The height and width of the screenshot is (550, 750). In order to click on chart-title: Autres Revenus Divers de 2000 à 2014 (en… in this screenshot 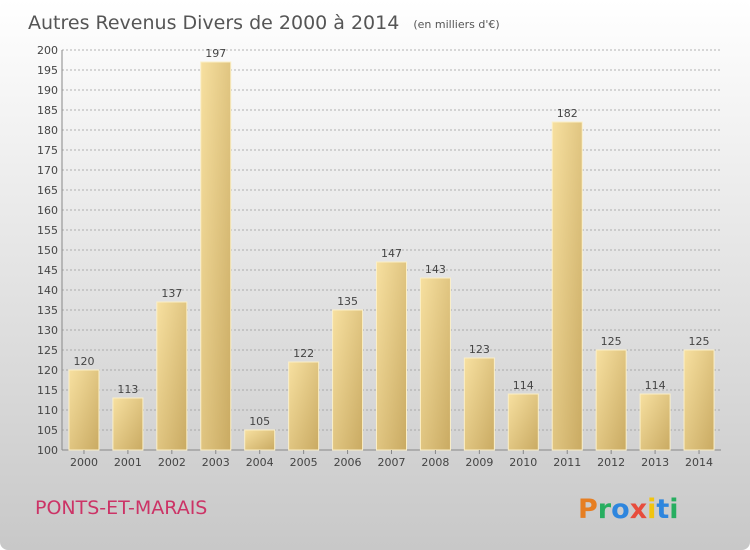, I will do `click(264, 23)`.